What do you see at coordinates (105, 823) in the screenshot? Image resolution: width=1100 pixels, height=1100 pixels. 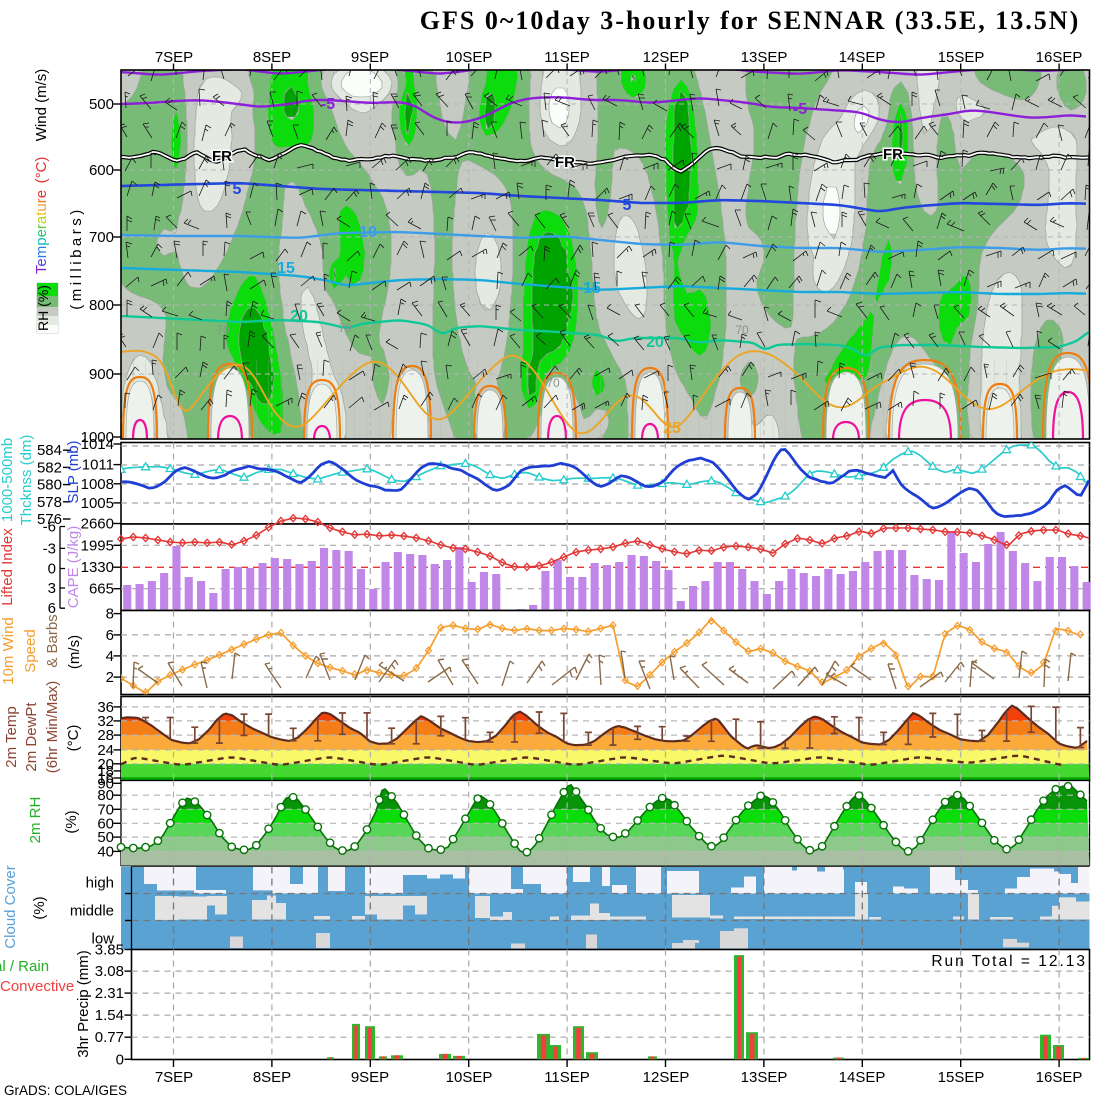 I see `svg-text: 60` at bounding box center [105, 823].